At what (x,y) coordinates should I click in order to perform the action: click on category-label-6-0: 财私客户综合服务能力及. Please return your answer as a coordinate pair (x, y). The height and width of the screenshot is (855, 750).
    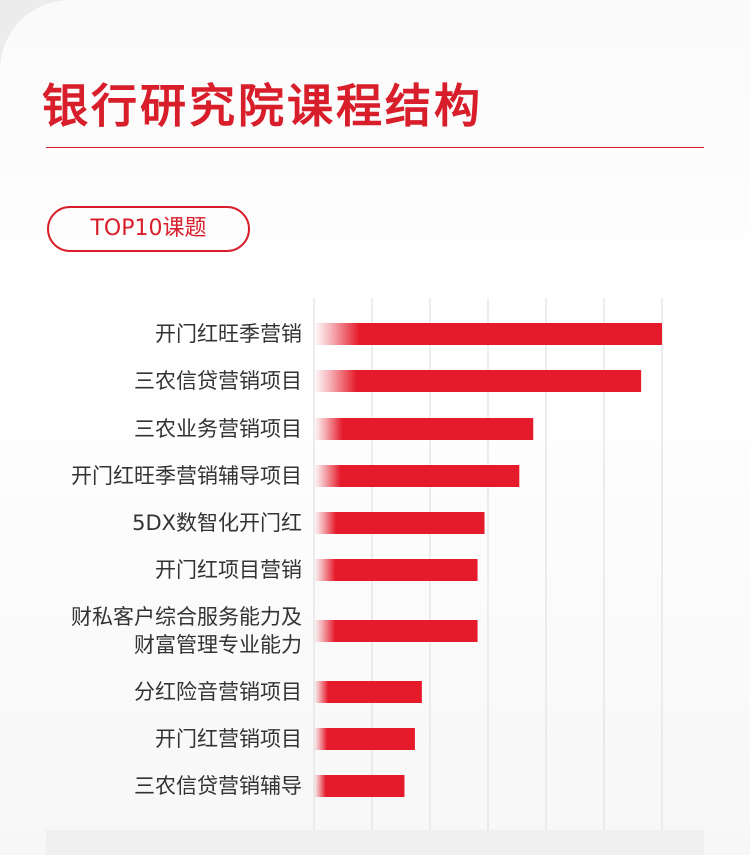
    Looking at the image, I should click on (186, 617).